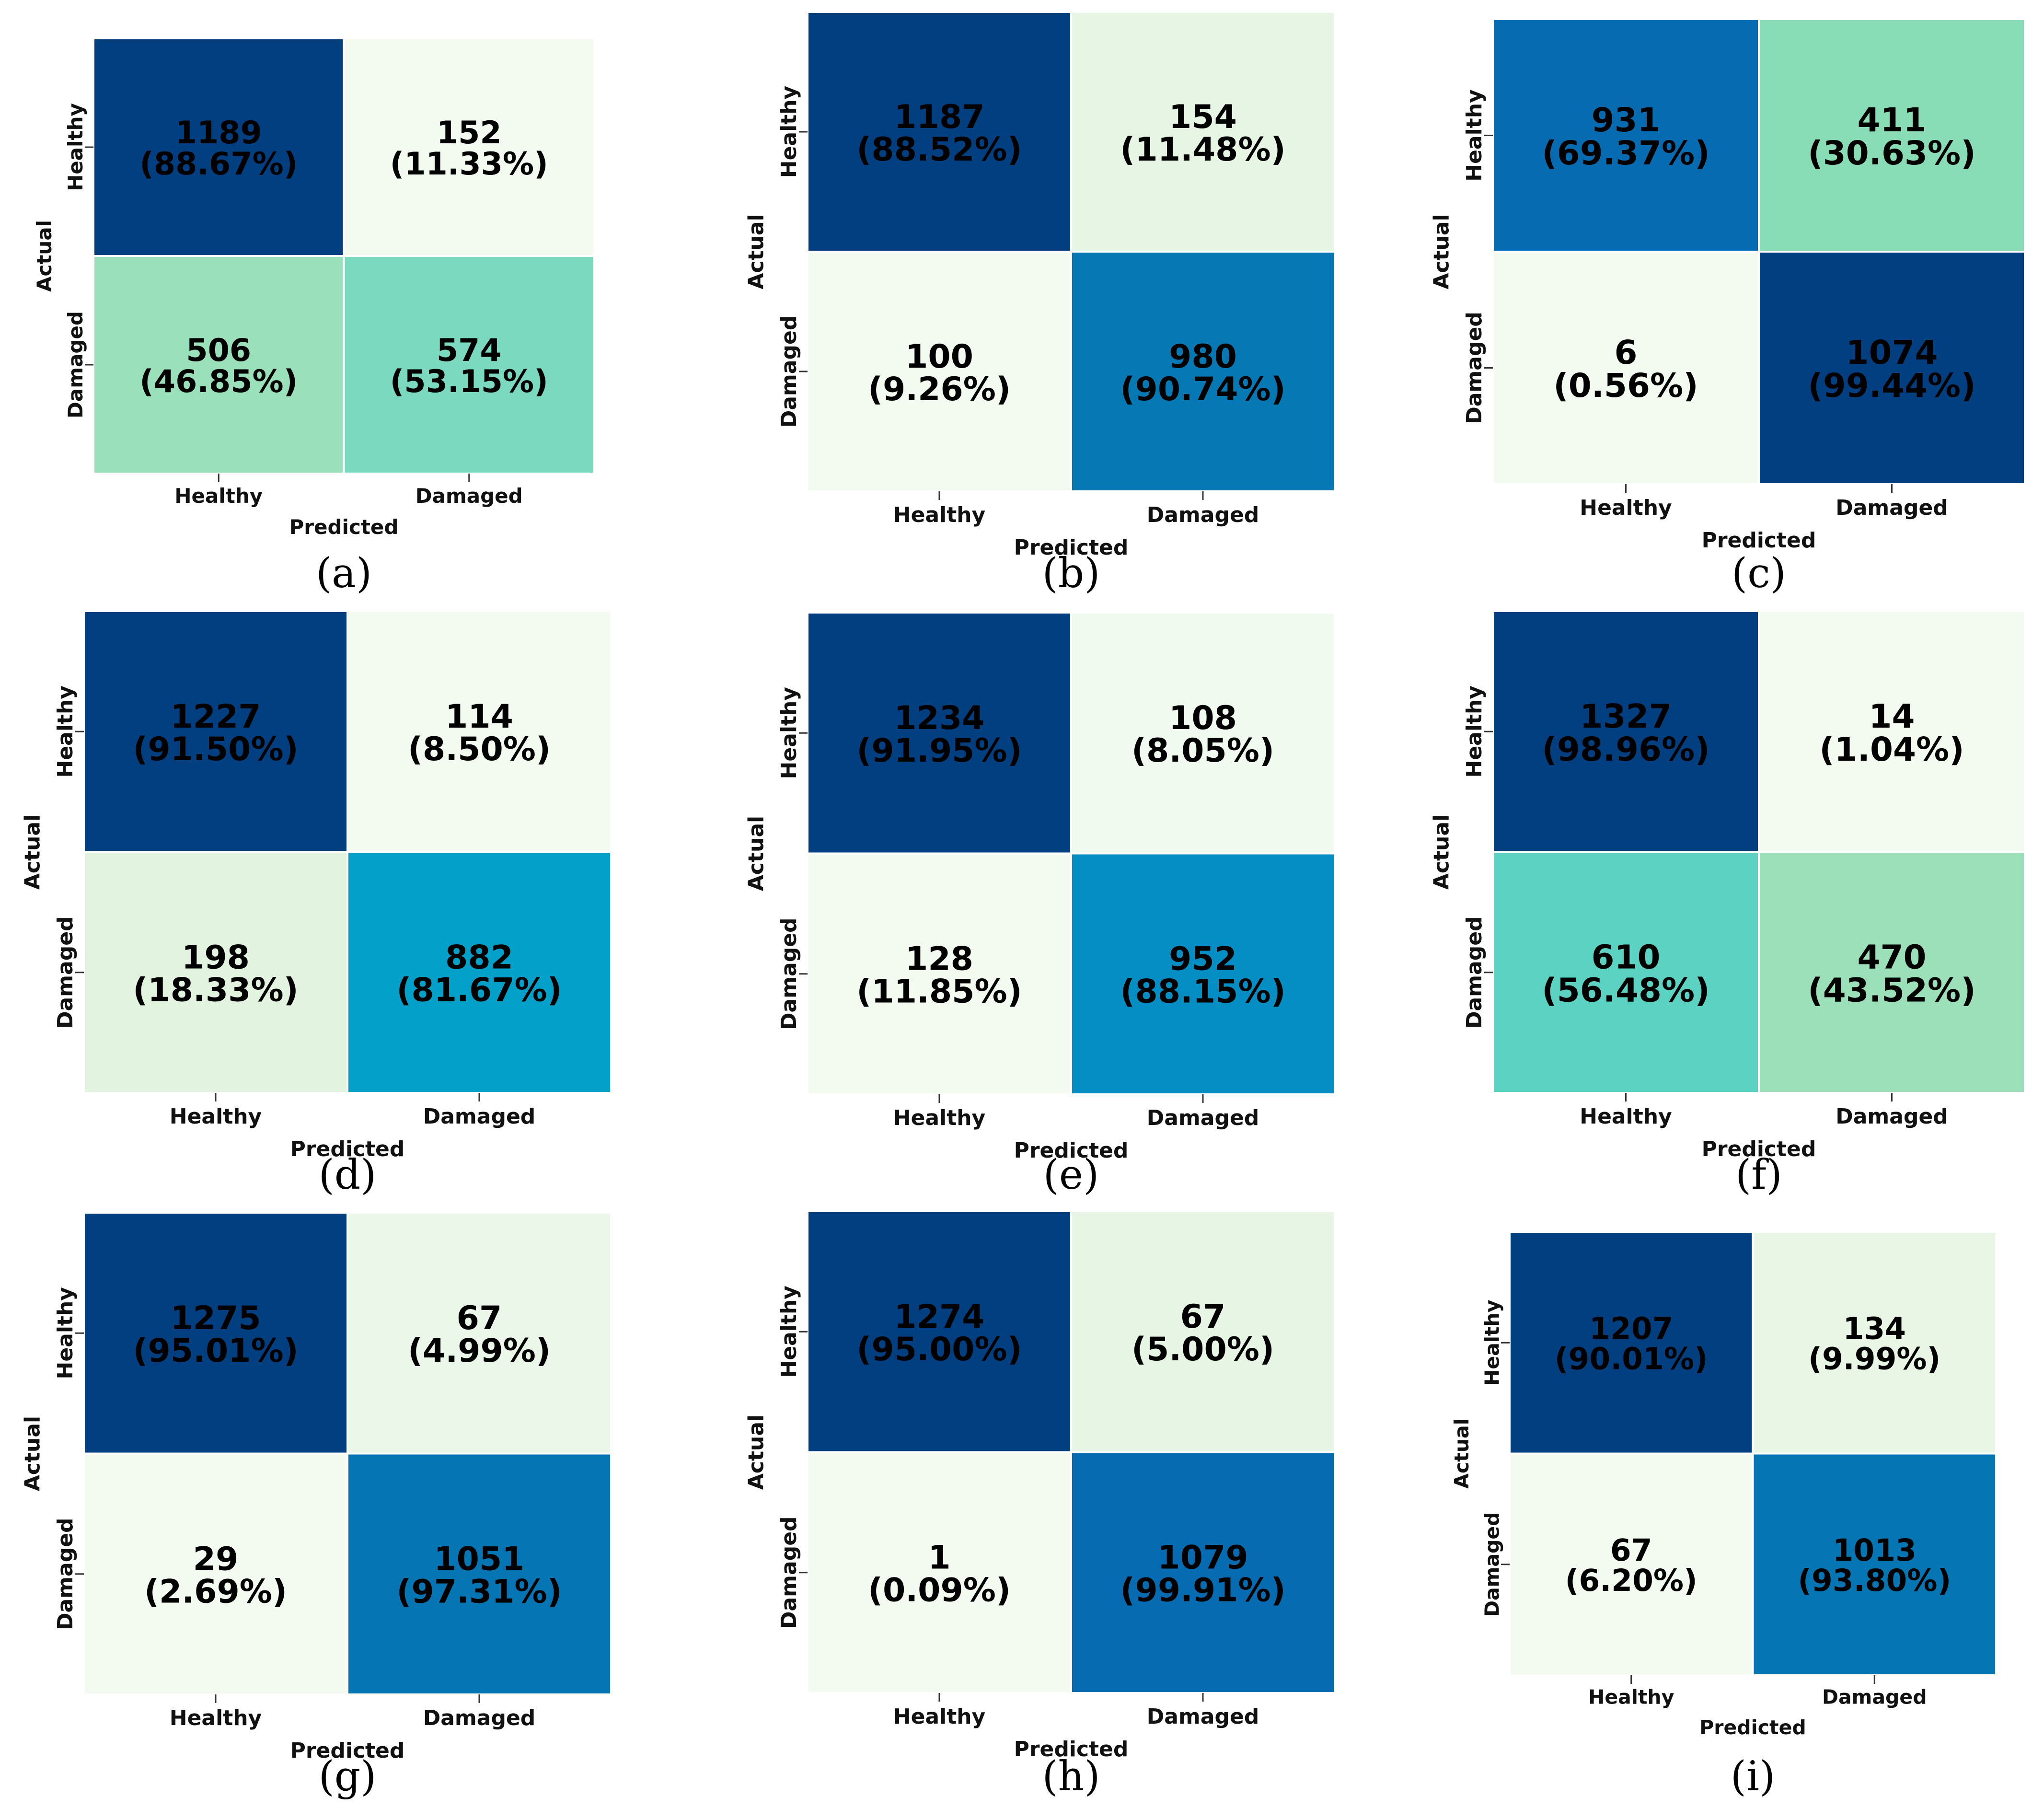 The image size is (2032, 1820). What do you see at coordinates (348, 1175) in the screenshot?
I see `panel-caption: (d)` at bounding box center [348, 1175].